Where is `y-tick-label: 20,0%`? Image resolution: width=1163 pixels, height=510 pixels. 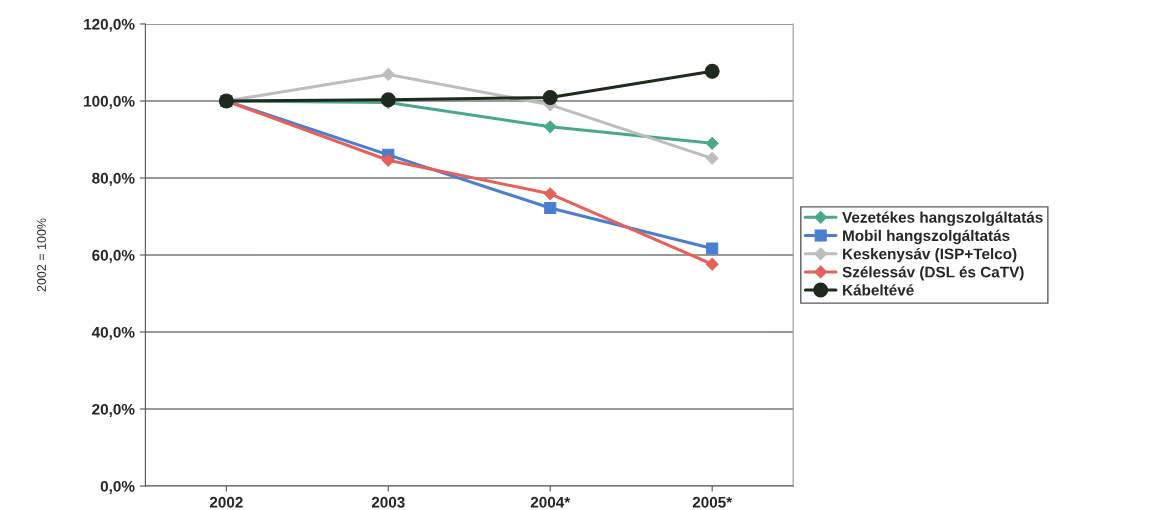 y-tick-label: 20,0% is located at coordinates (113, 410).